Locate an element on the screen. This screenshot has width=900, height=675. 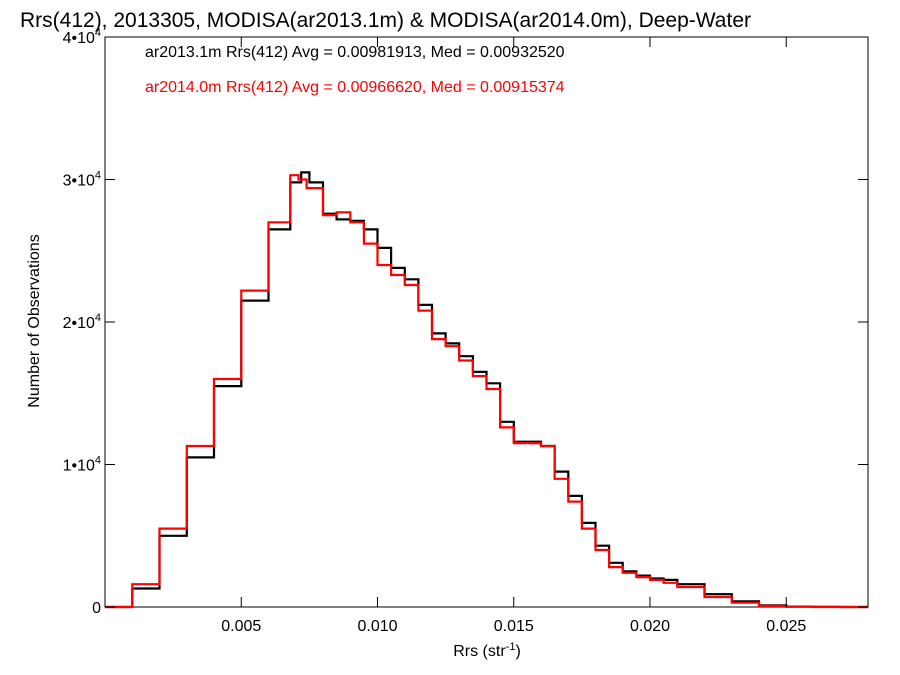
x-tick-label: 0.005 is located at coordinates (241, 626).